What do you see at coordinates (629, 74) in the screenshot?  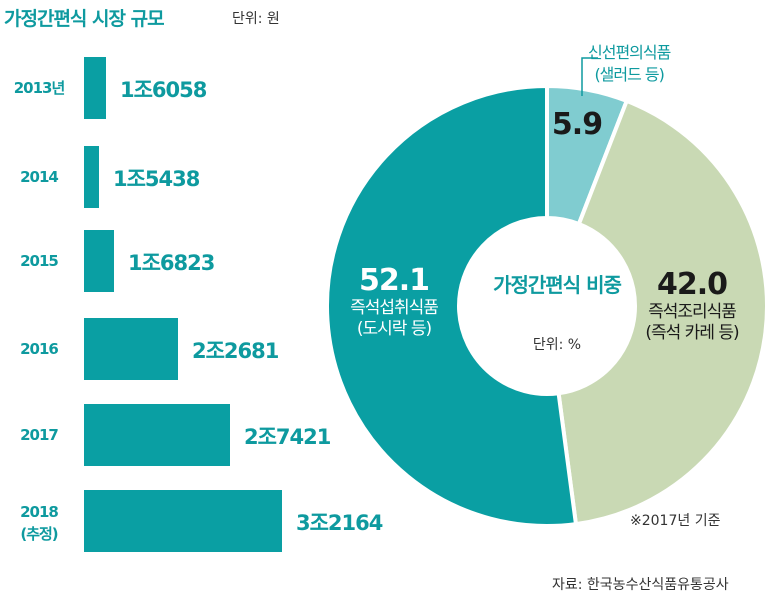 I see `callout-sub: (샐러드 등)` at bounding box center [629, 74].